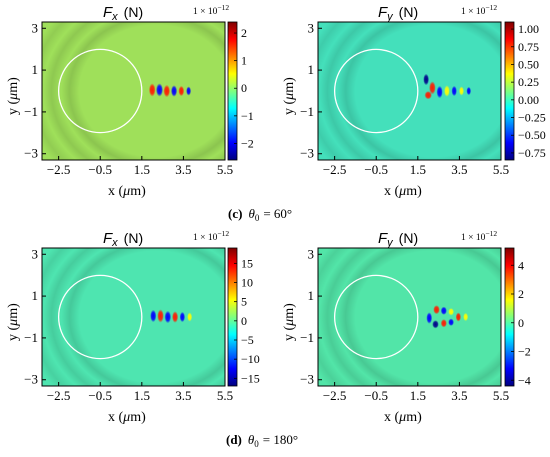  What do you see at coordinates (311, 253) in the screenshot?
I see `y-tick-label: 3` at bounding box center [311, 253].